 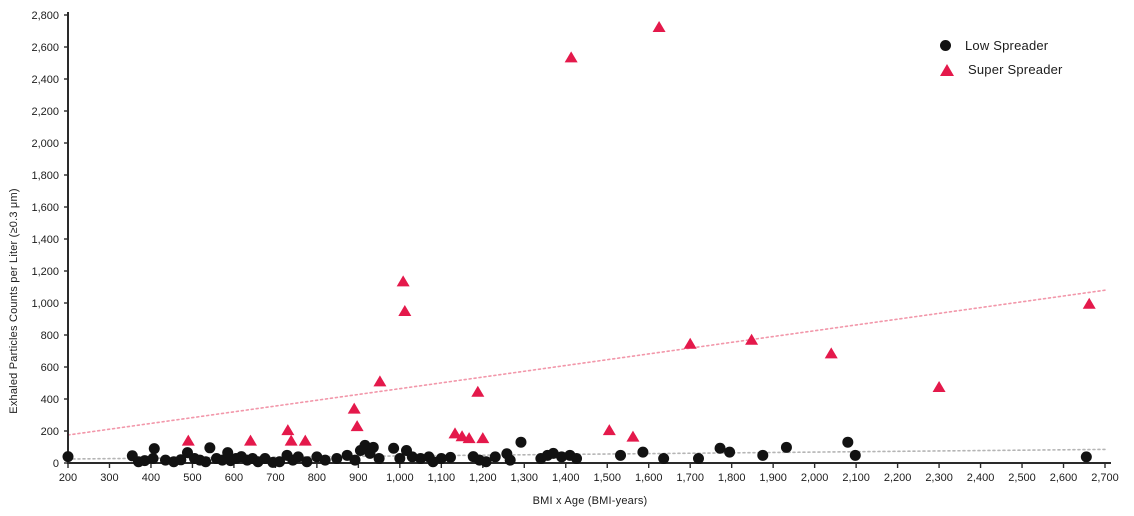 I want to click on x-tick-label: 900, so click(x=358, y=478).